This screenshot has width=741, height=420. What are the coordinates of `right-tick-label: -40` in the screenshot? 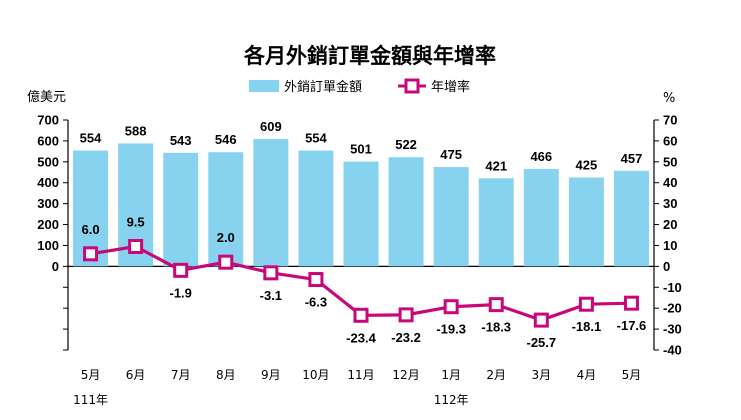 It's located at (672, 350).